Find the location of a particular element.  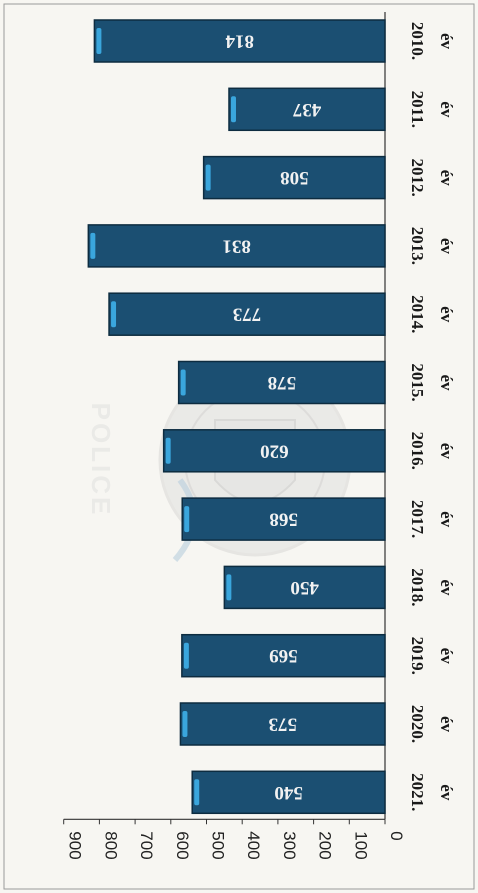

bar-value-label: 508 is located at coordinates (294, 177).